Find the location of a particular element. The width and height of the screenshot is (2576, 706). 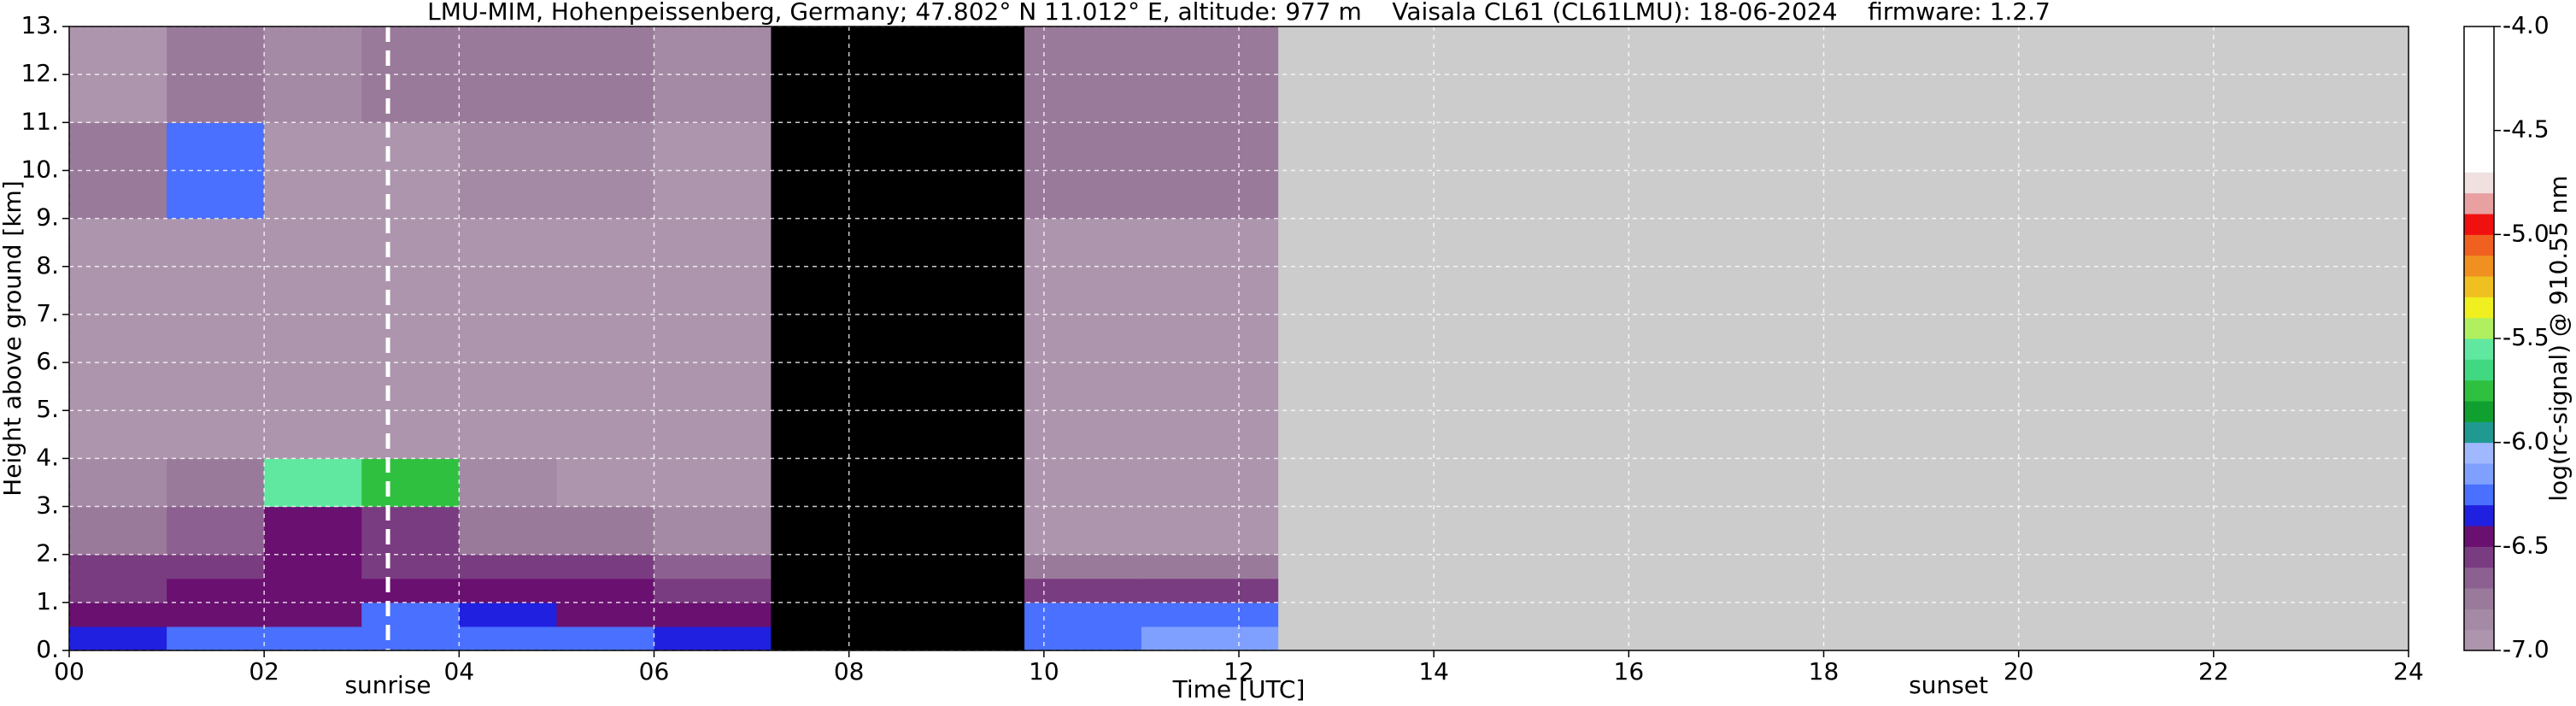

colorbar-label: log(rc-signal) @ 910.55 nm is located at coordinates (2558, 338).